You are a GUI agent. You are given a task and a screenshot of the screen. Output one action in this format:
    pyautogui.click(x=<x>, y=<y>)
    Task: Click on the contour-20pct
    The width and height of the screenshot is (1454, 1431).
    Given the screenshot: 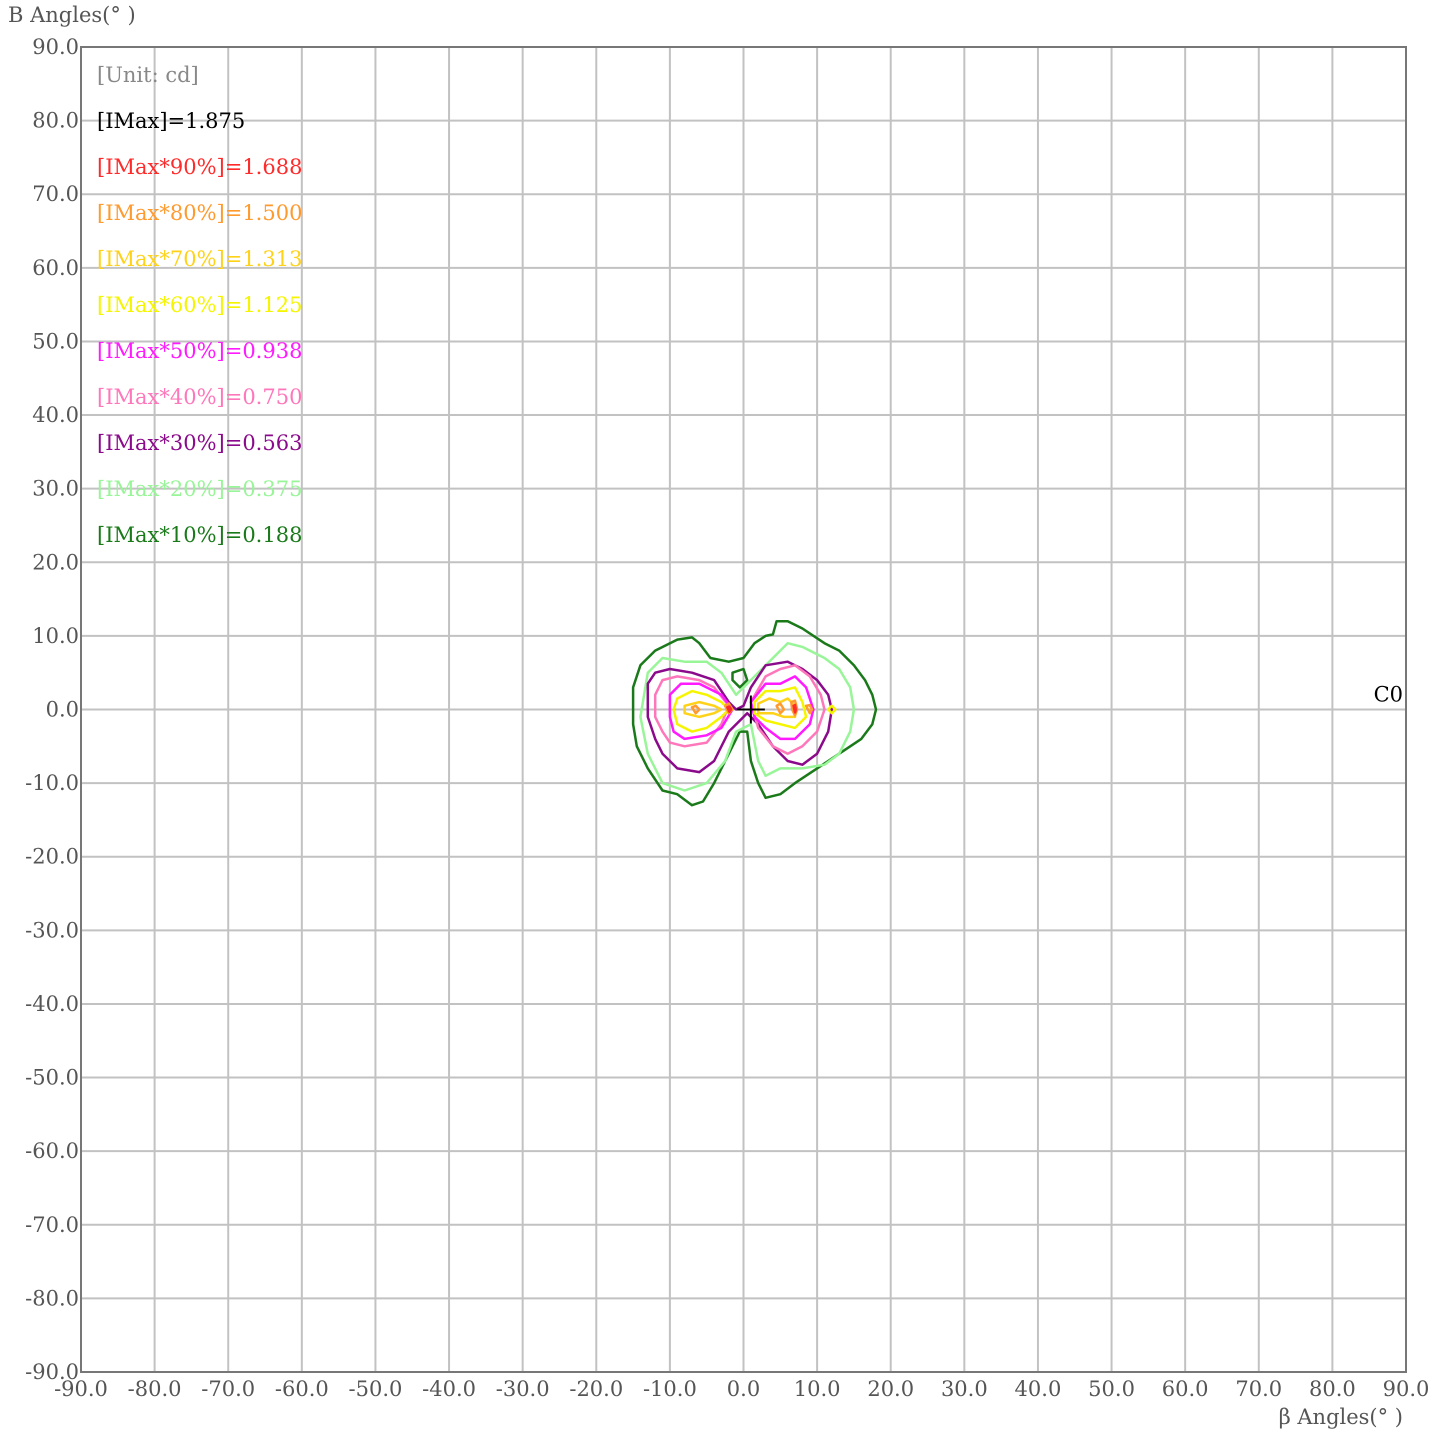 What is the action you would take?
    pyautogui.click(x=747, y=716)
    